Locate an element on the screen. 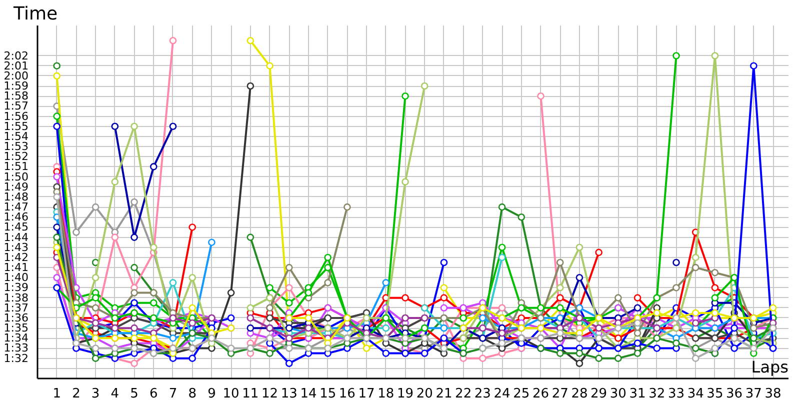 The height and width of the screenshot is (400, 800). x-axis-title: Laps is located at coordinates (770, 367).